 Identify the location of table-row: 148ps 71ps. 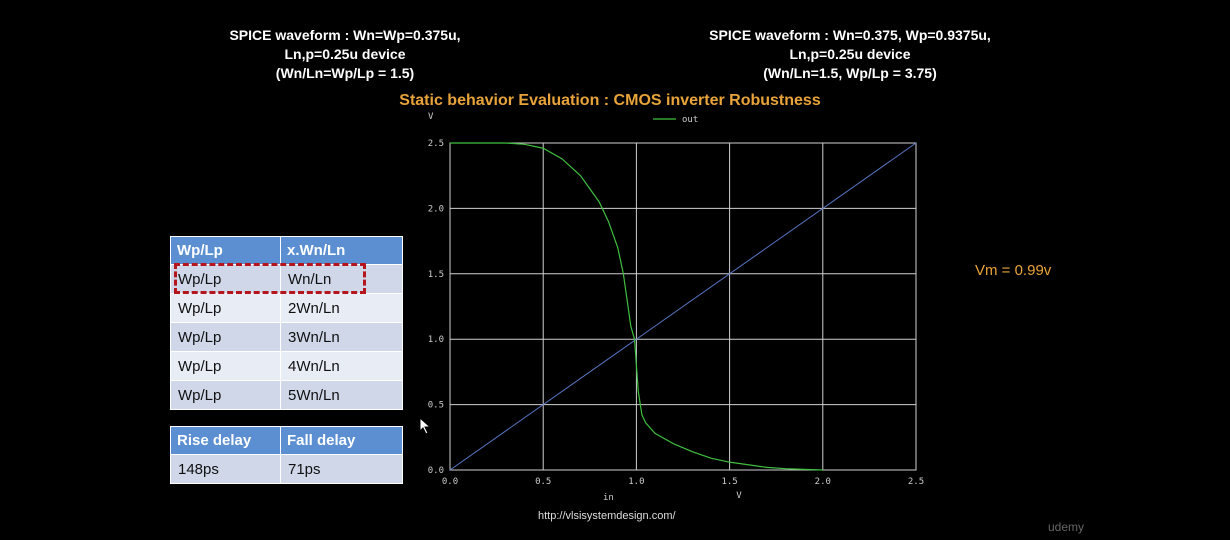
(286, 469).